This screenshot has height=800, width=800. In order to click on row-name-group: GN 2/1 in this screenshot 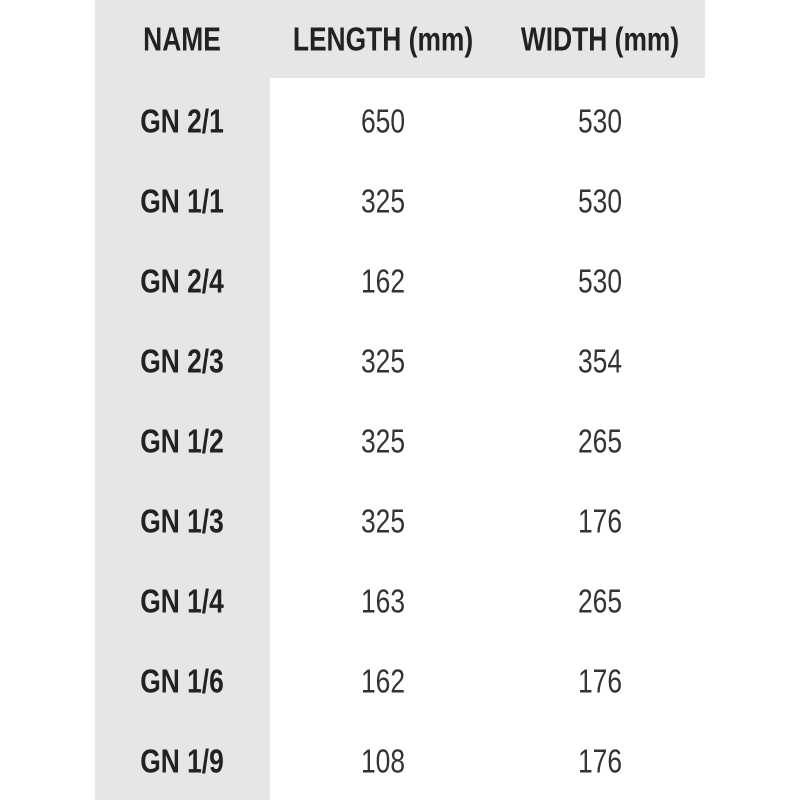, I will do `click(182, 122)`.